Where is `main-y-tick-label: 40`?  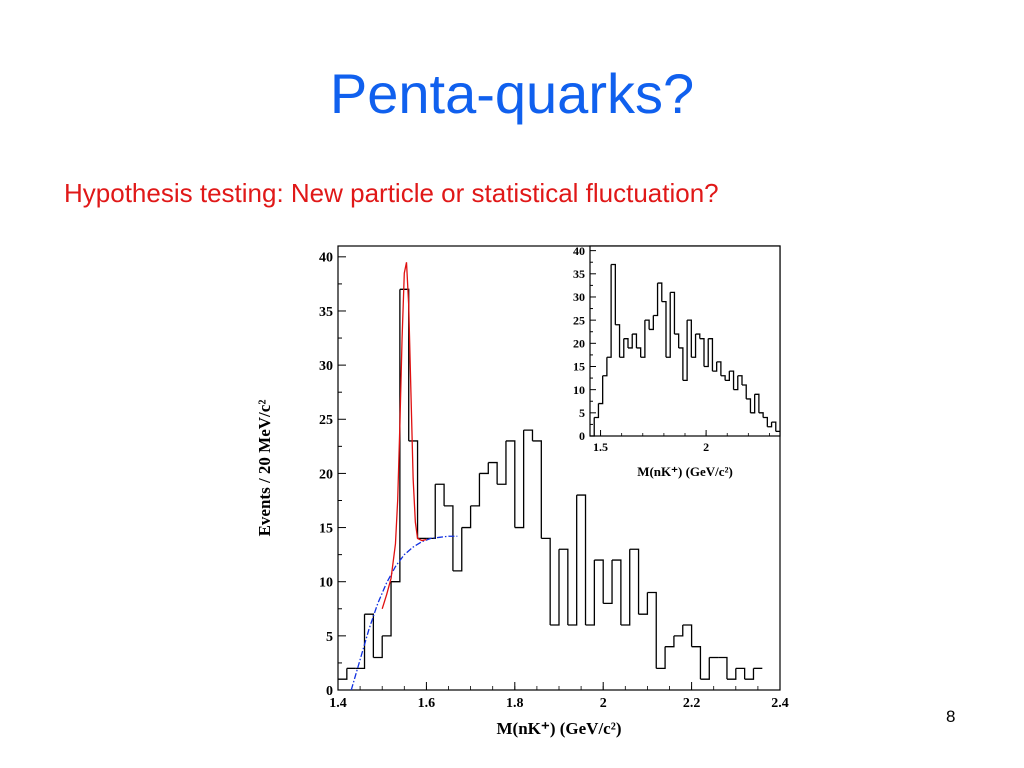
main-y-tick-label: 40 is located at coordinates (326, 258).